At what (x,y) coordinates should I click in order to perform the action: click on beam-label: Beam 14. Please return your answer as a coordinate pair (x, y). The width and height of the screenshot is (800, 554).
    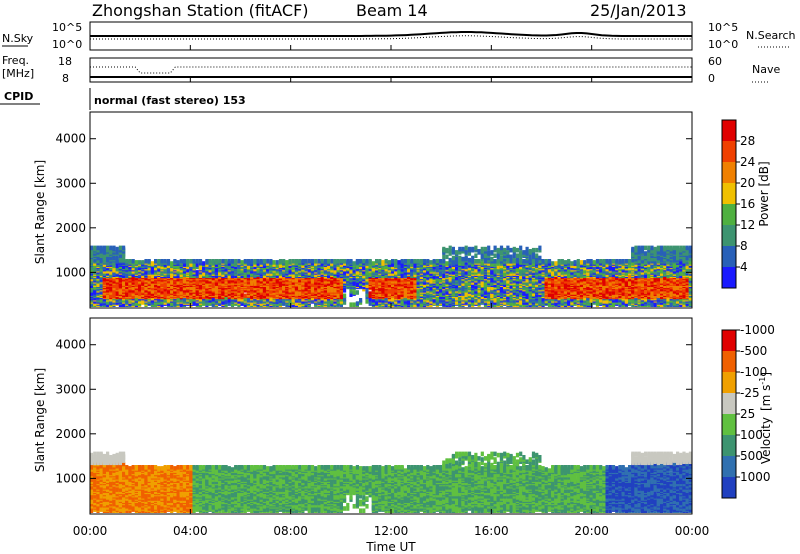
    Looking at the image, I should click on (392, 10).